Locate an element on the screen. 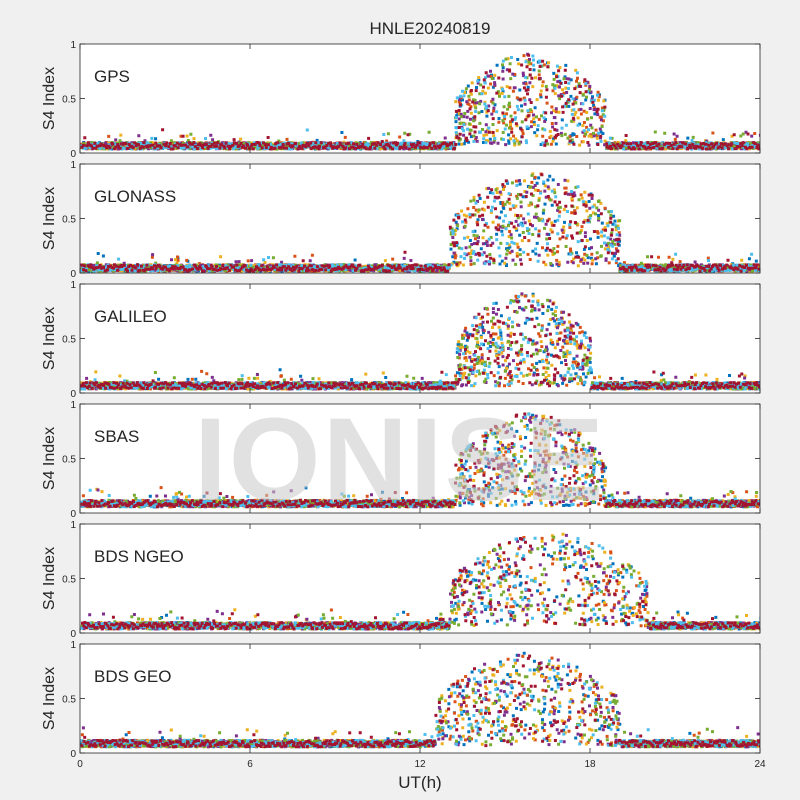 This screenshot has height=800, width=800. x-tick-label: 0 is located at coordinates (80, 764).